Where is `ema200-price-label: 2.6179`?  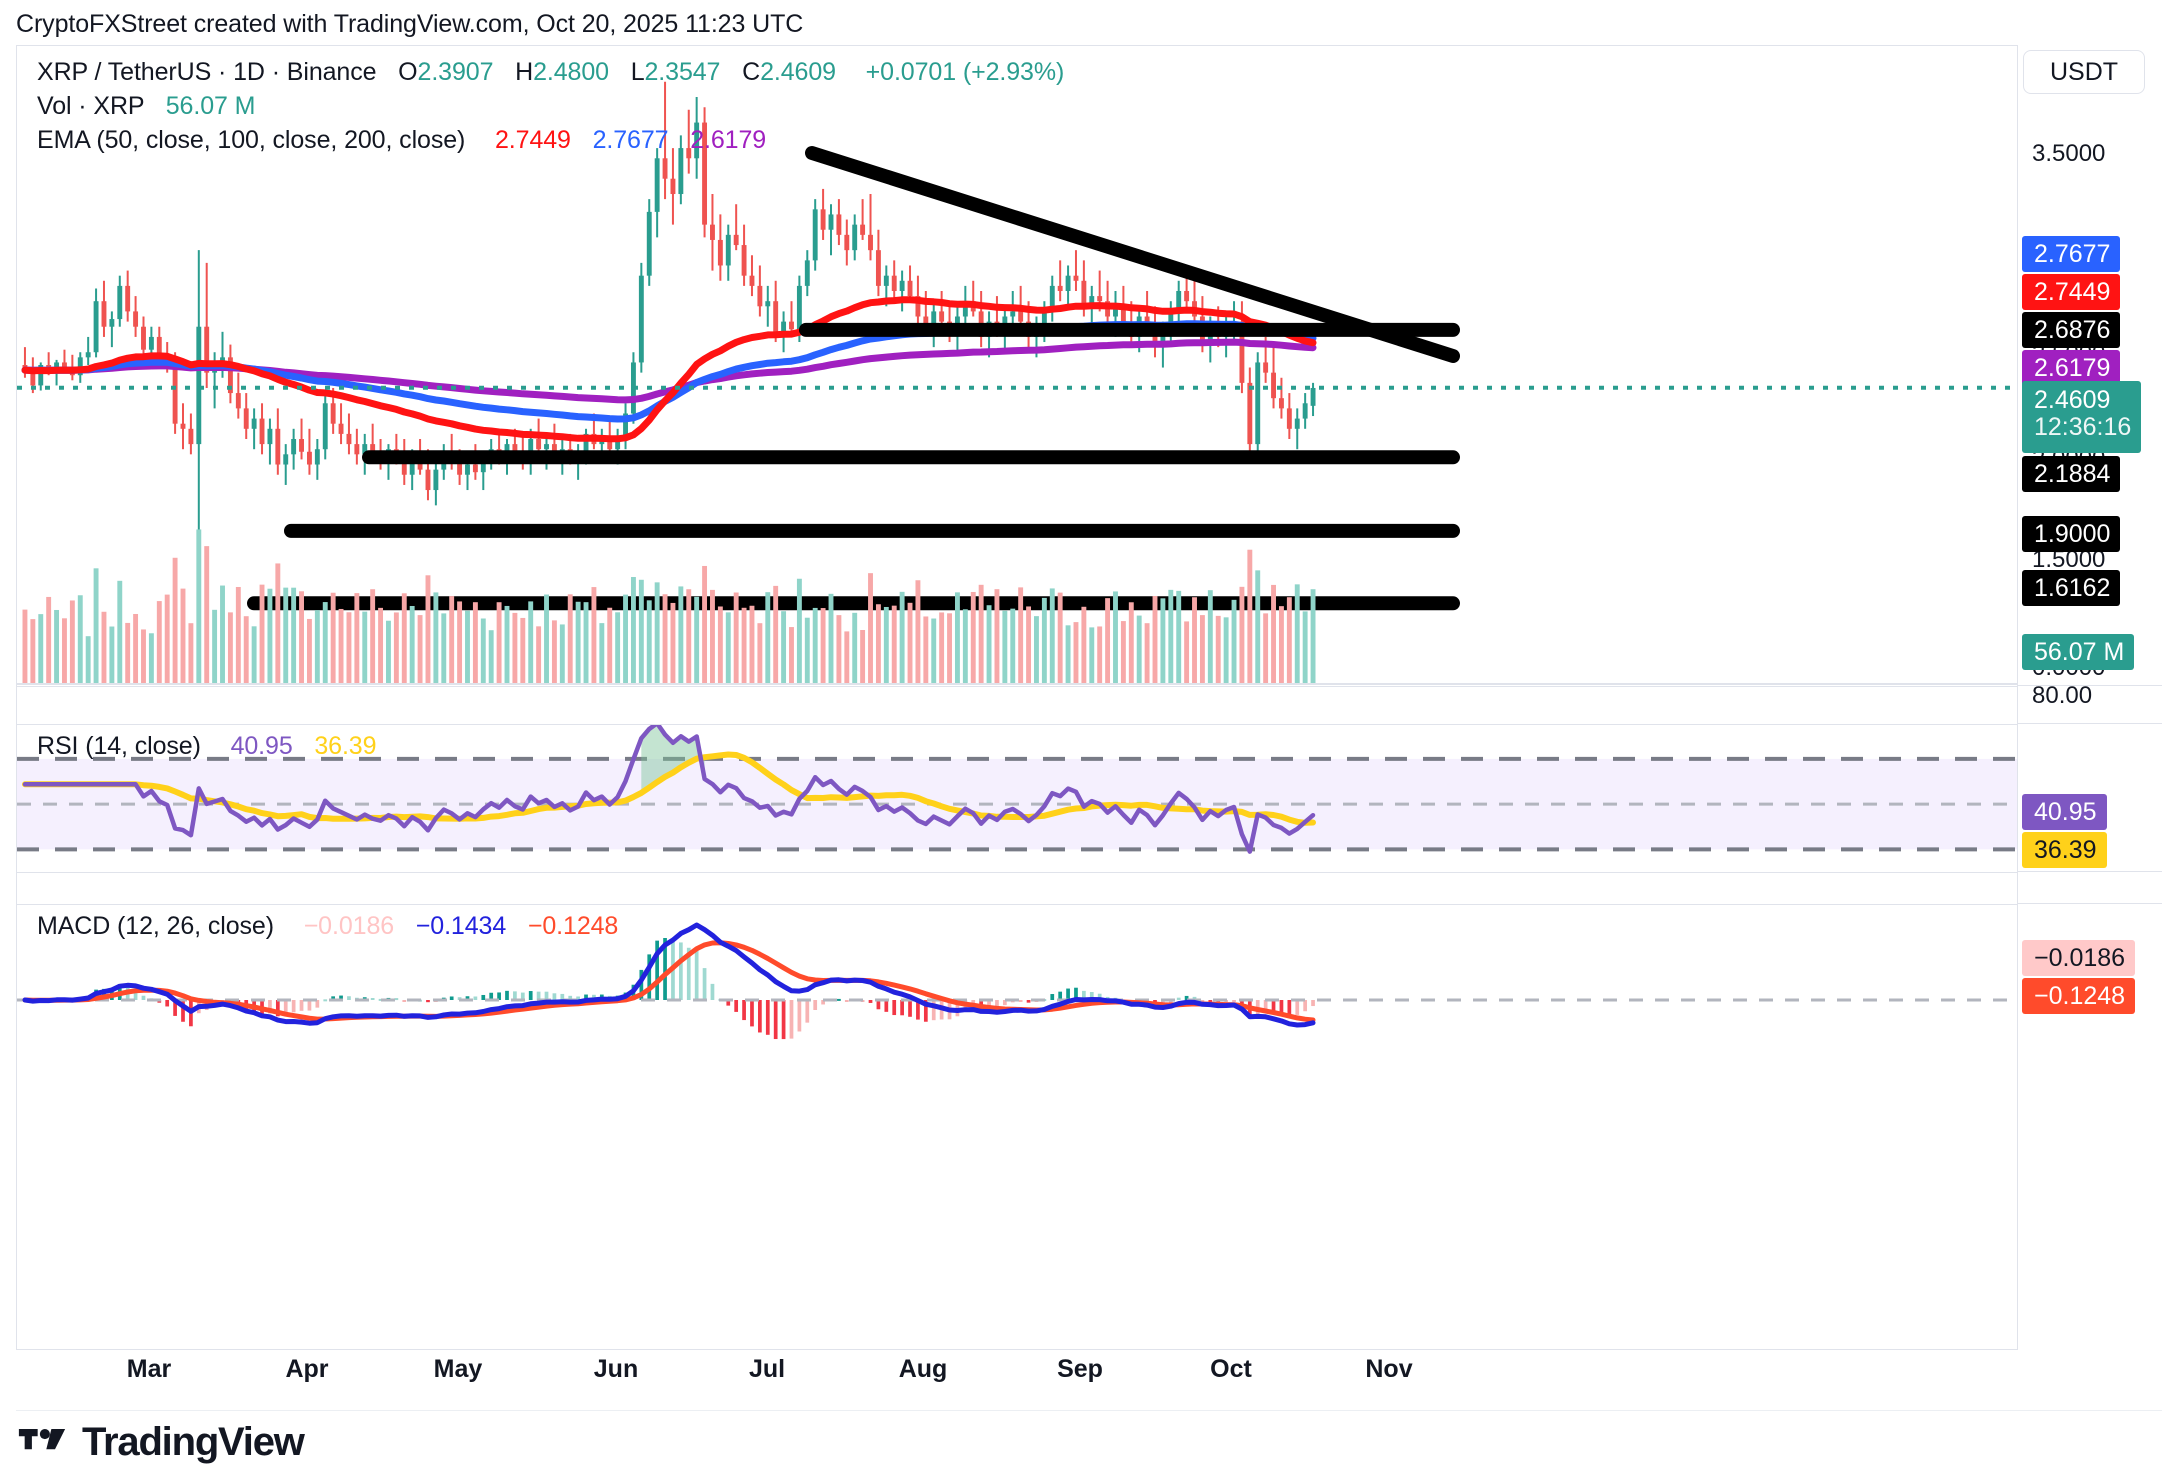 ema200-price-label: 2.6179 is located at coordinates (2071, 368).